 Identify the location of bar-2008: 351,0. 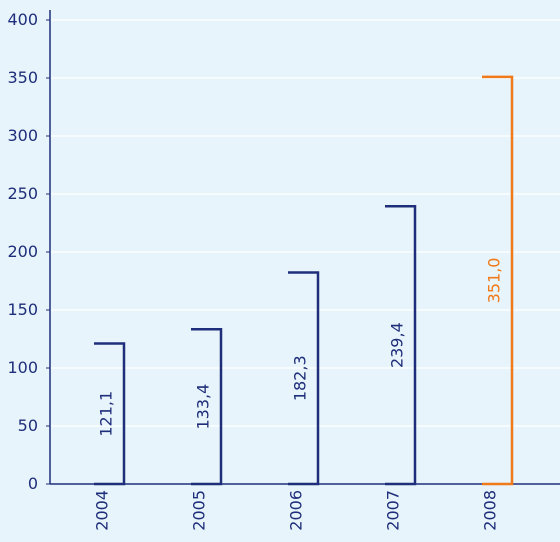
(498, 280).